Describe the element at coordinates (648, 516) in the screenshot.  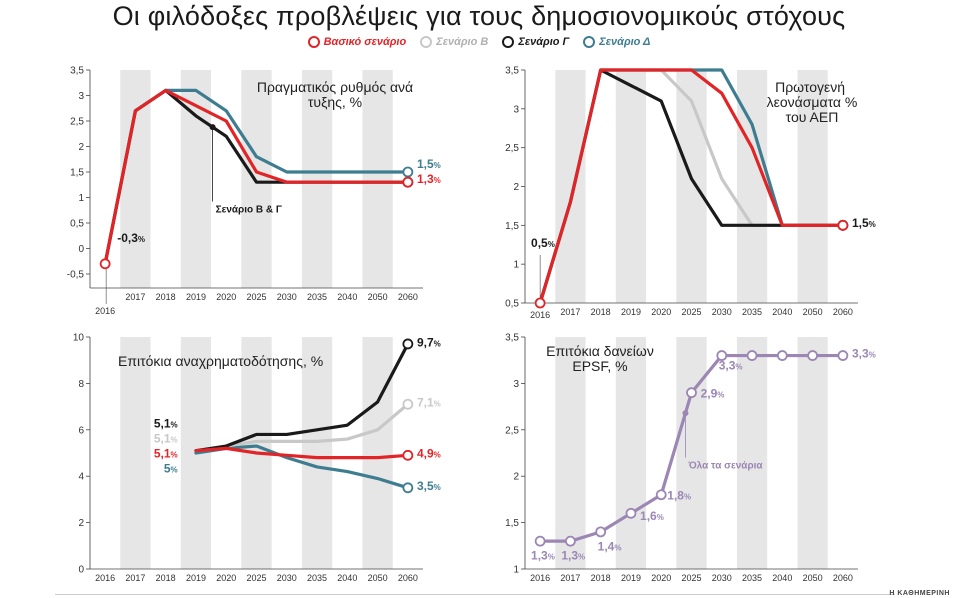
I see `data-label-value: 1,6` at that location.